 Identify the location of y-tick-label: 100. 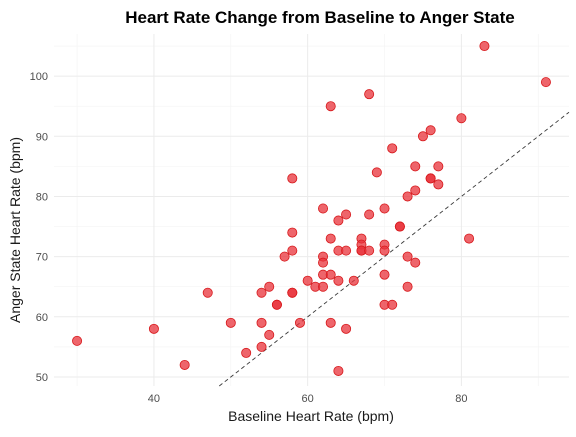
(39, 77).